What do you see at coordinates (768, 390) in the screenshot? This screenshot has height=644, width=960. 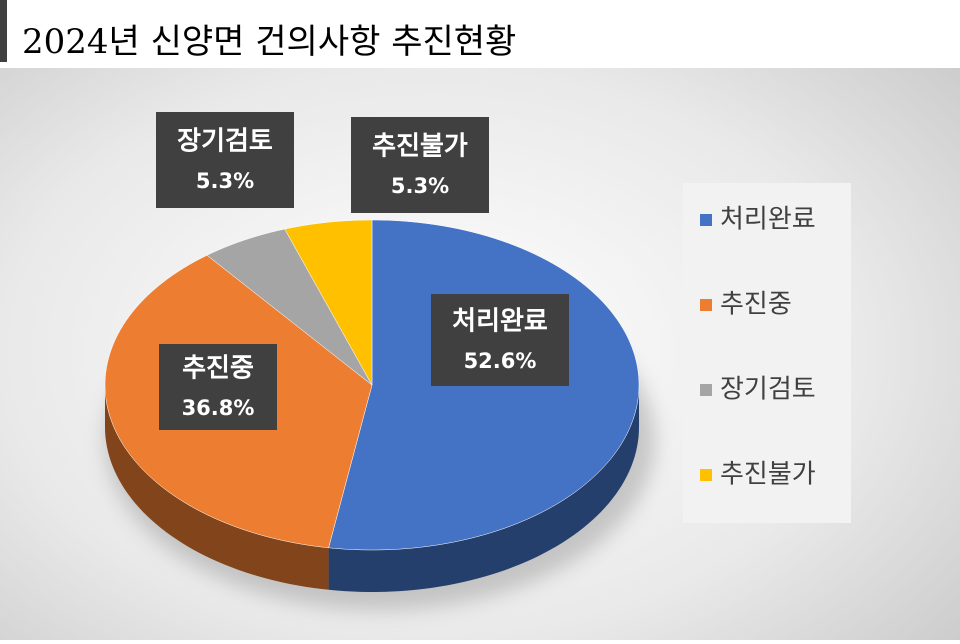 I see `legend-label: 장기검토` at bounding box center [768, 390].